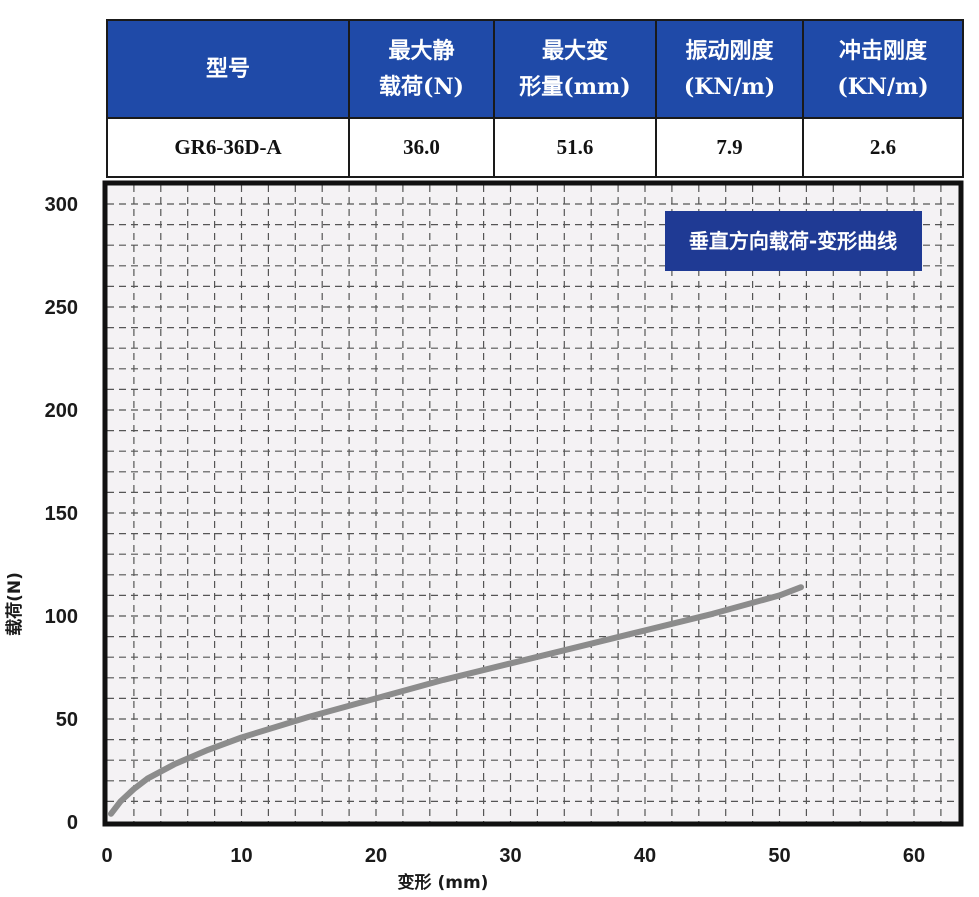 This screenshot has height=897, width=979. Describe the element at coordinates (67, 720) in the screenshot. I see `y-tick-label: 50` at that location.